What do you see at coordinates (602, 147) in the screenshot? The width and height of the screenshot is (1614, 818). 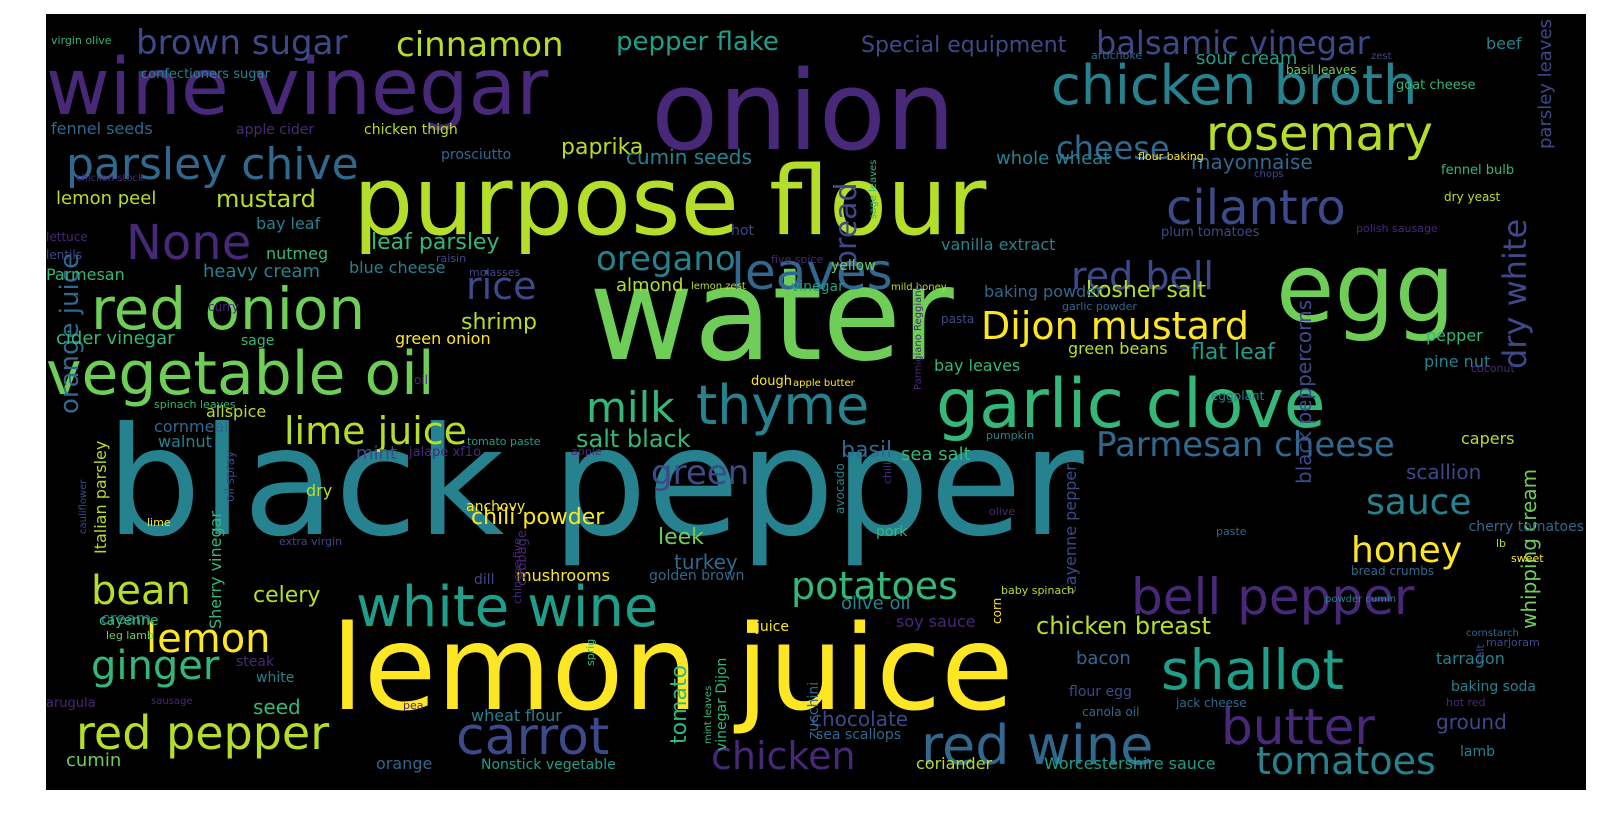 I see `word-paprika: paprika` at bounding box center [602, 147].